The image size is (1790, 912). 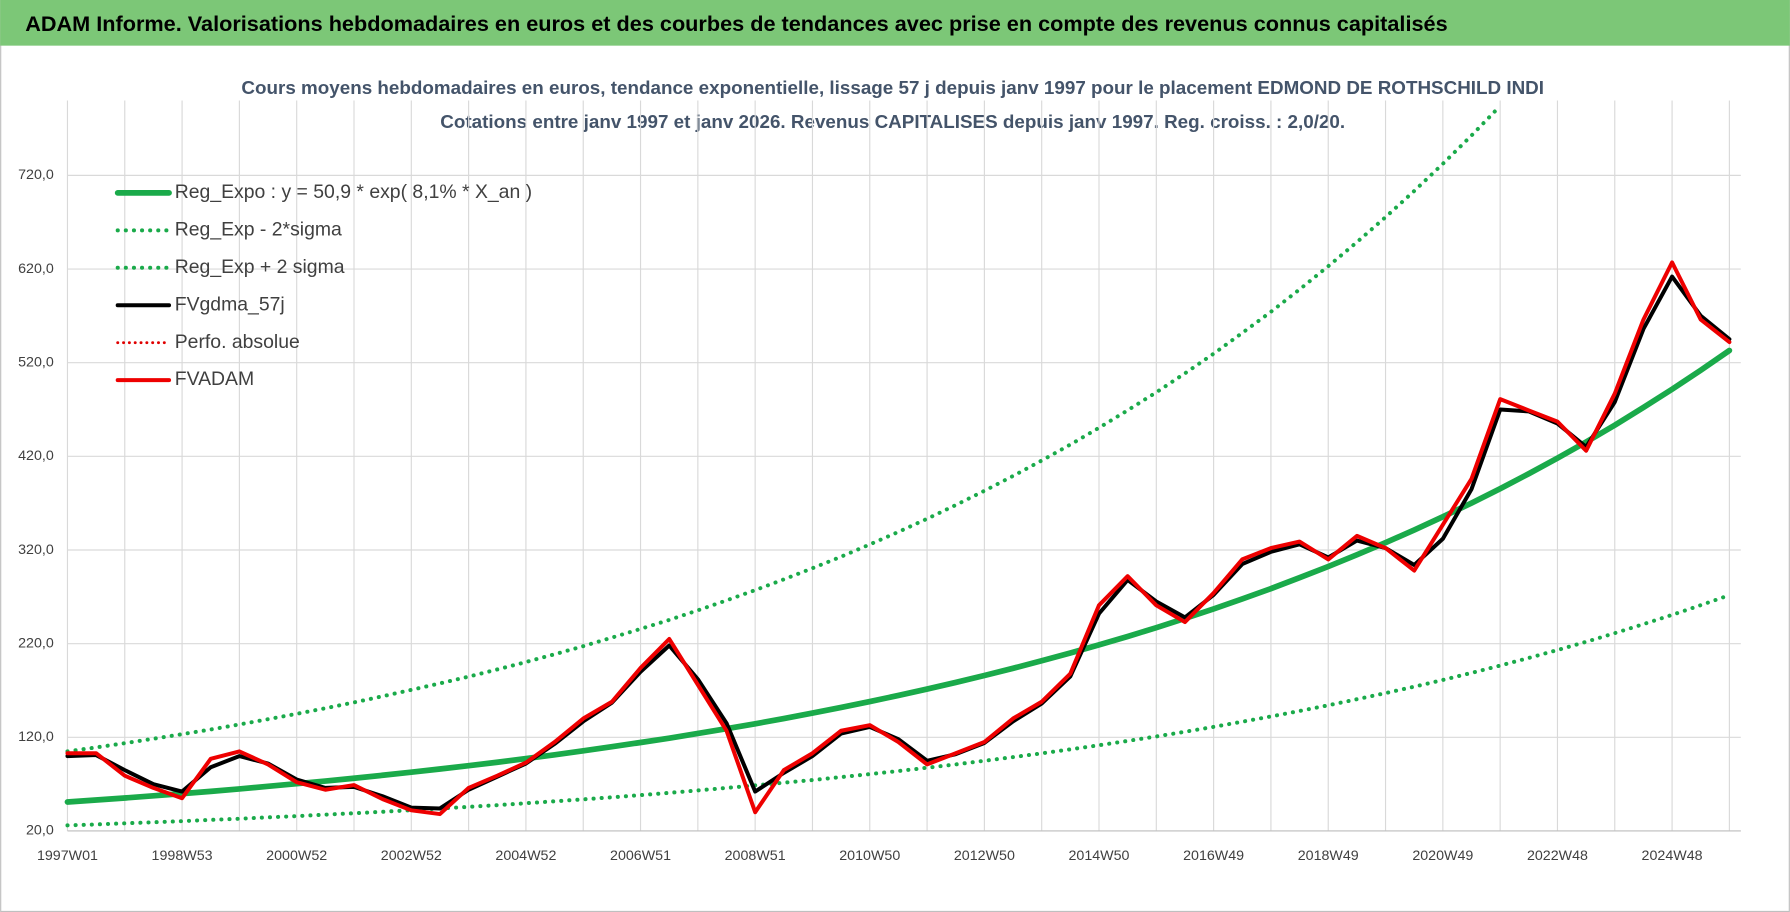 What do you see at coordinates (36, 643) in the screenshot?
I see `y-tick-label: 220,0` at bounding box center [36, 643].